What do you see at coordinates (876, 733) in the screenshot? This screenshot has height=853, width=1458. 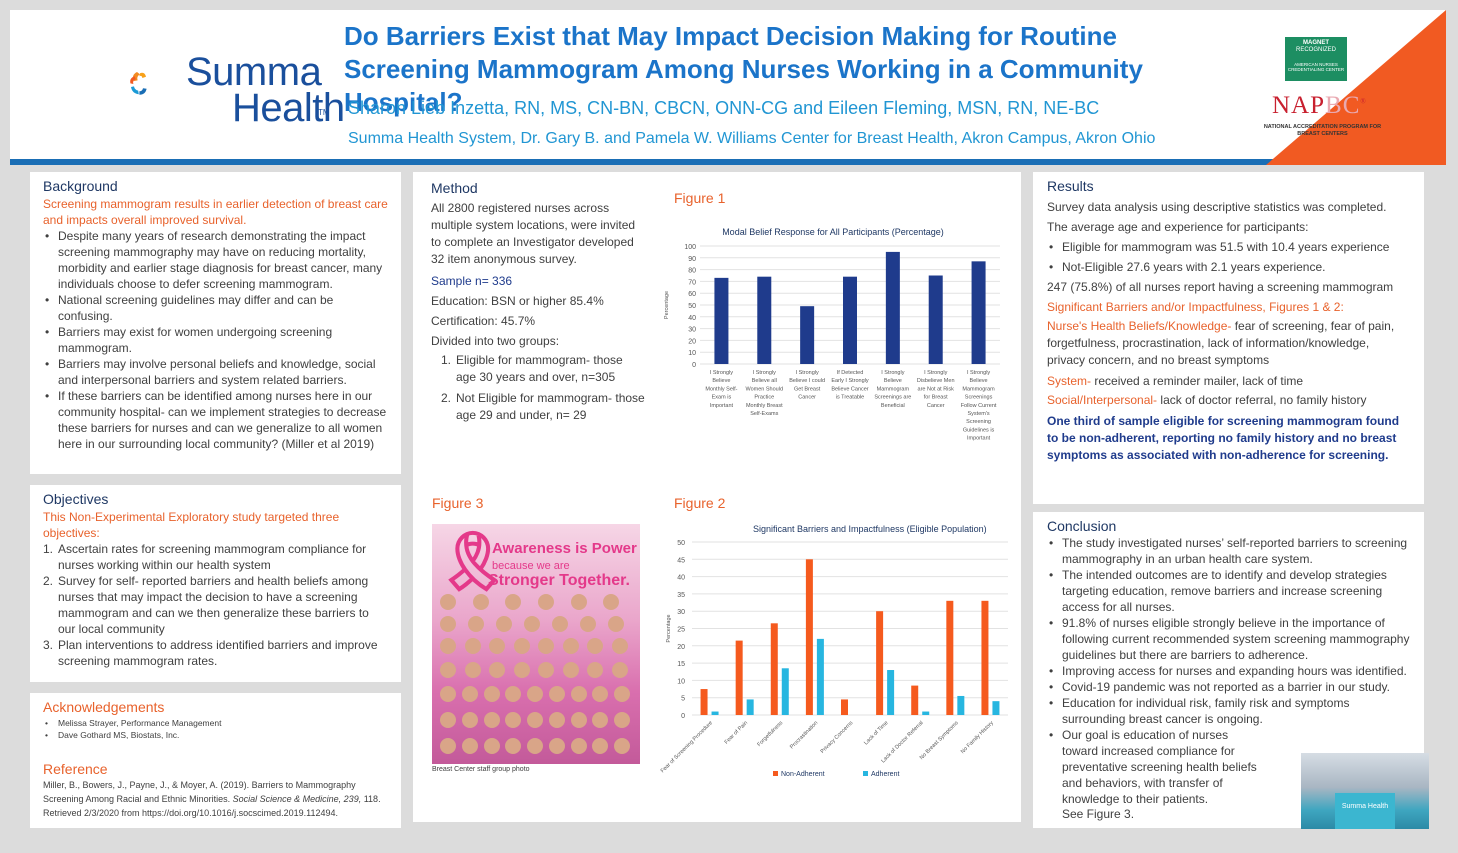 I see `x-tick-label: Lack of Time` at bounding box center [876, 733].